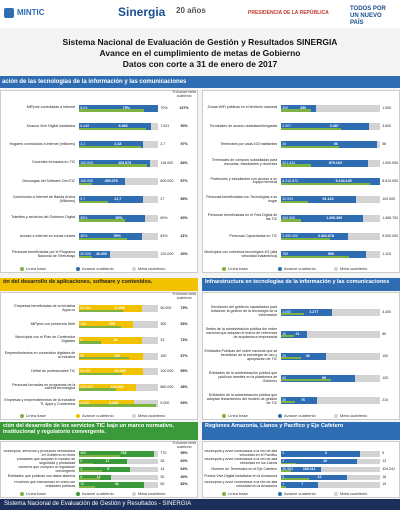  I want to click on meta-label: 1.115, so click(386, 254).